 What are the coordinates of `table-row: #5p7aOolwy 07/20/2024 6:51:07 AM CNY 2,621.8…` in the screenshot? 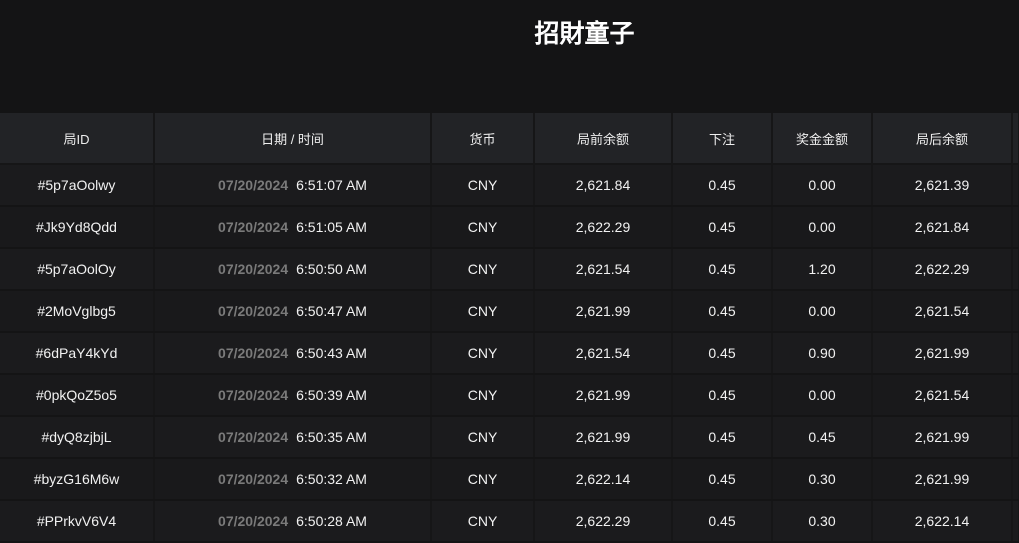 It's located at (509, 185).